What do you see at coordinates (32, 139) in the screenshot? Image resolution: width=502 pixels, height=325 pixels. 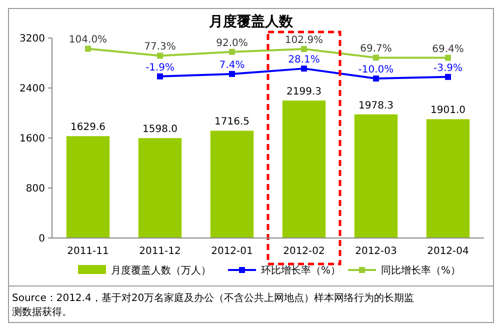 I see `y-tick-label: 1600` at bounding box center [32, 139].